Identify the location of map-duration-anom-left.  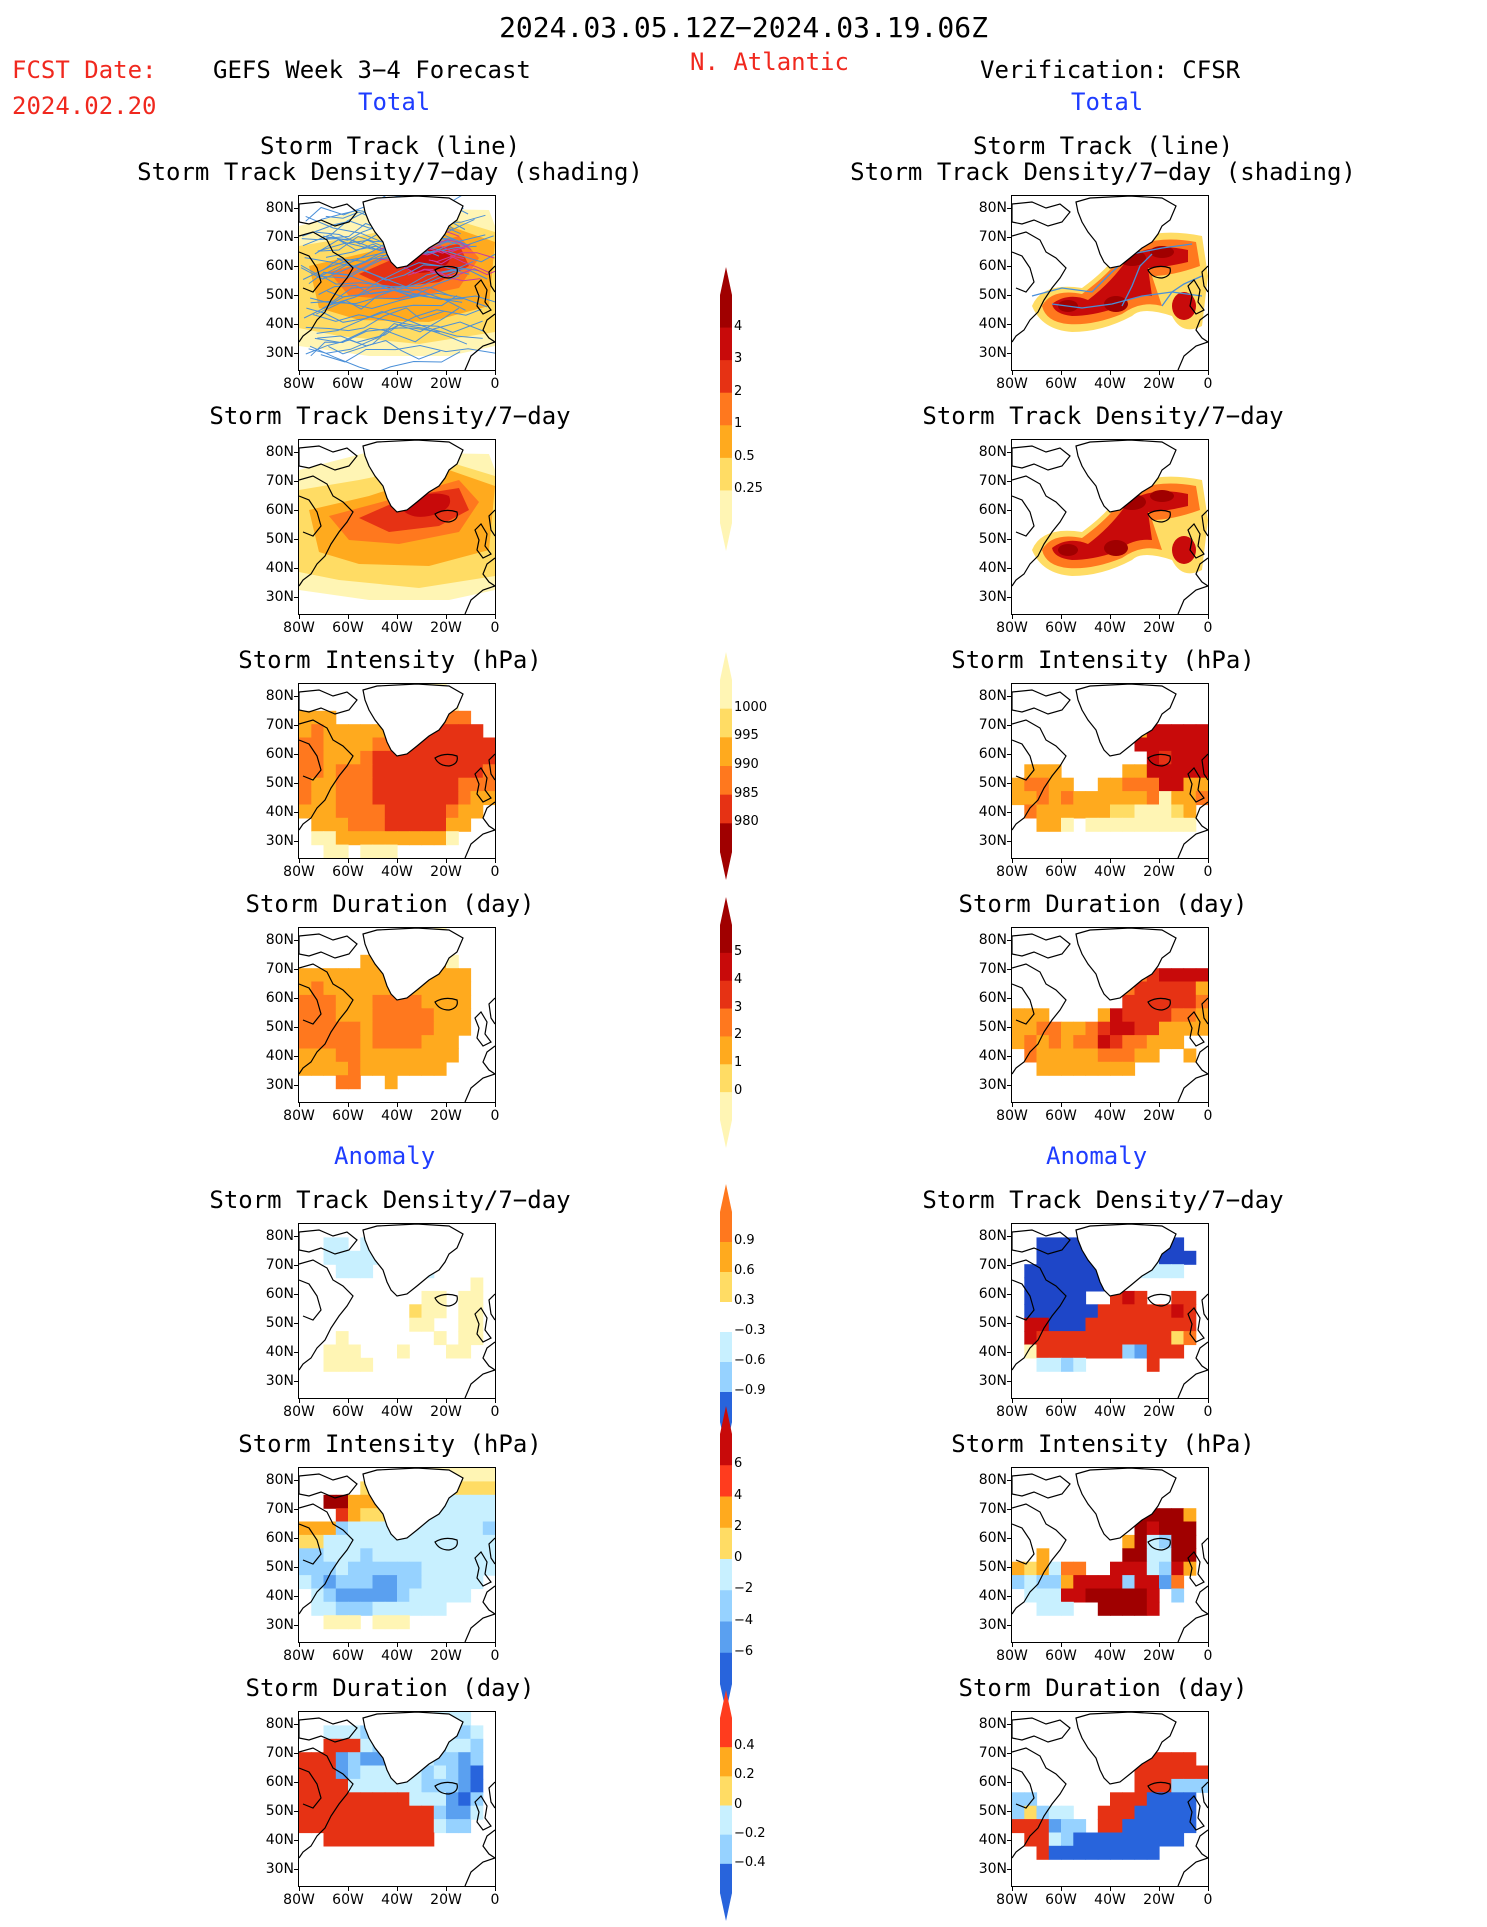
(397, 1799).